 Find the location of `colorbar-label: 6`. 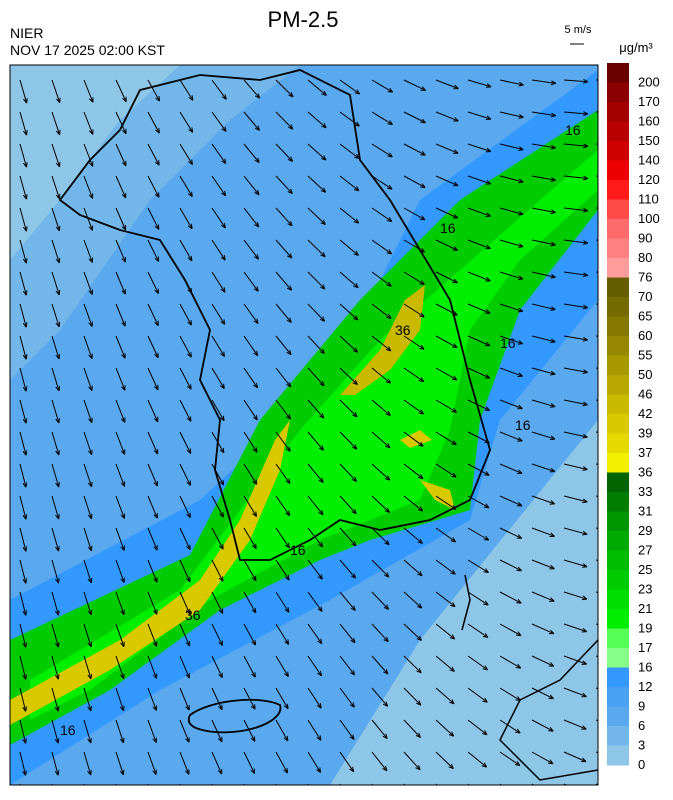

colorbar-label: 6 is located at coordinates (641, 725).